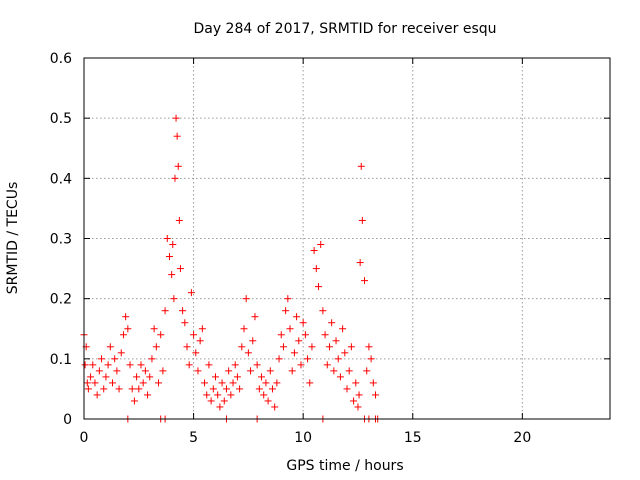 Image resolution: width=640 pixels, height=480 pixels. What do you see at coordinates (84, 438) in the screenshot?
I see `x-tick-label: 0` at bounding box center [84, 438].